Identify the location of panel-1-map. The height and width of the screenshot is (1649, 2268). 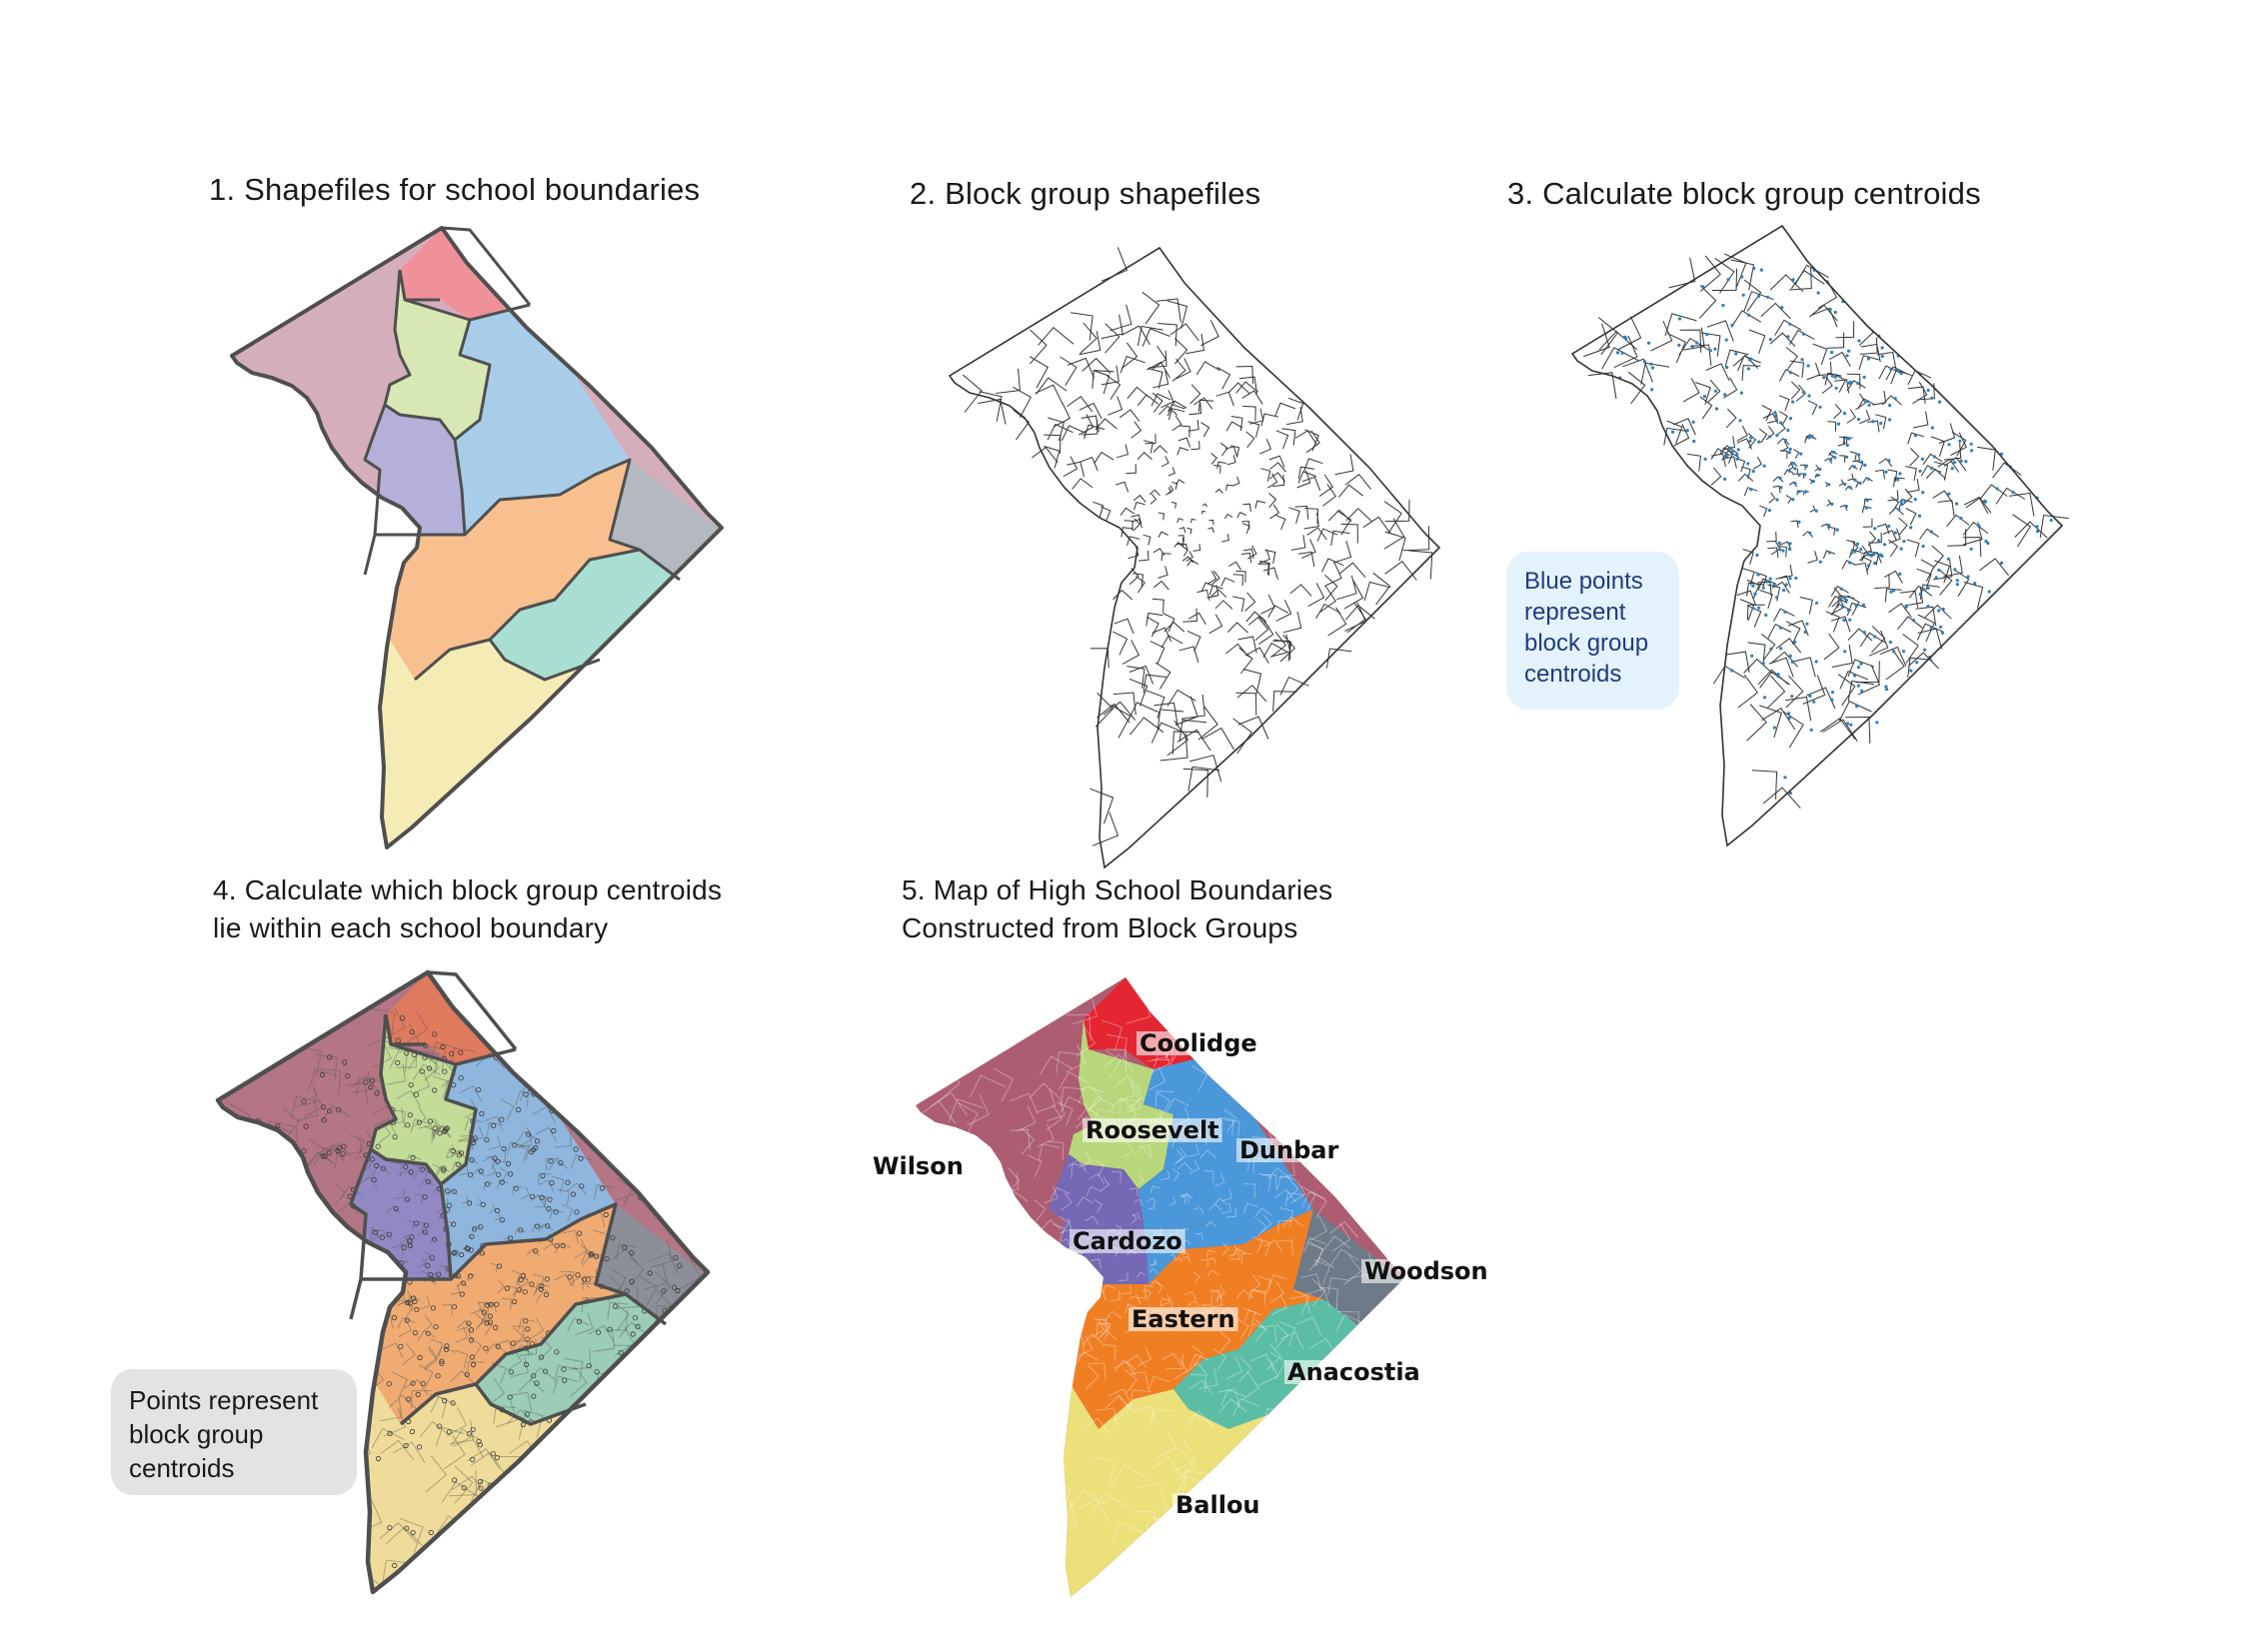
(477, 537).